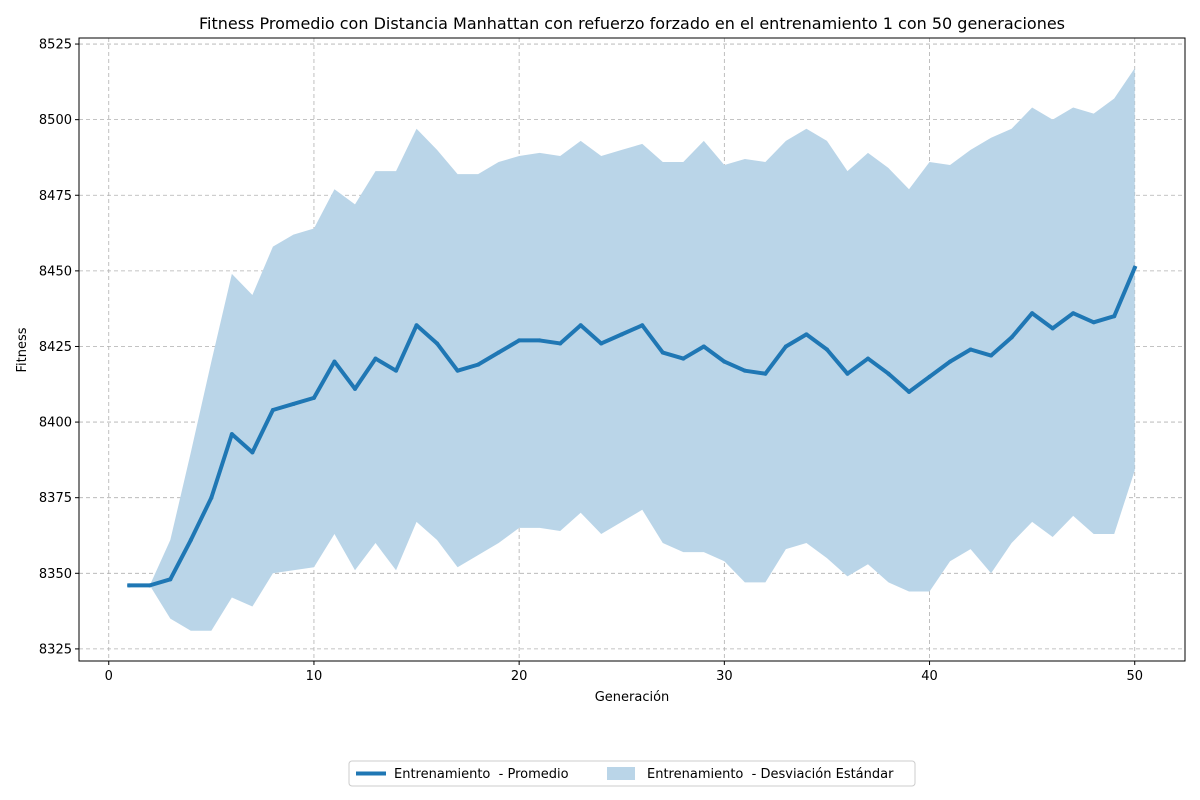 This screenshot has width=1200, height=800. What do you see at coordinates (621, 773) in the screenshot?
I see `legend-std-swatch` at bounding box center [621, 773].